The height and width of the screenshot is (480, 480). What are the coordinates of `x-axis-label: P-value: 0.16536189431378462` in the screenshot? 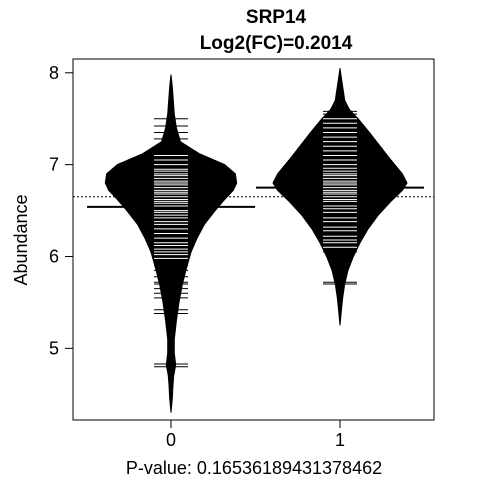 It's located at (254, 468).